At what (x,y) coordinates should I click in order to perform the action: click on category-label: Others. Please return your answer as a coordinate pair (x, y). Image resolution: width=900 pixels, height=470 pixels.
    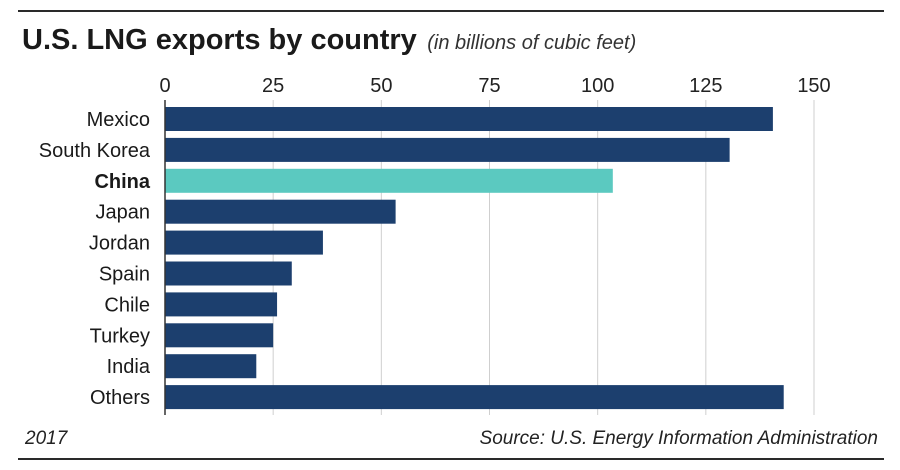
    Looking at the image, I should click on (120, 398).